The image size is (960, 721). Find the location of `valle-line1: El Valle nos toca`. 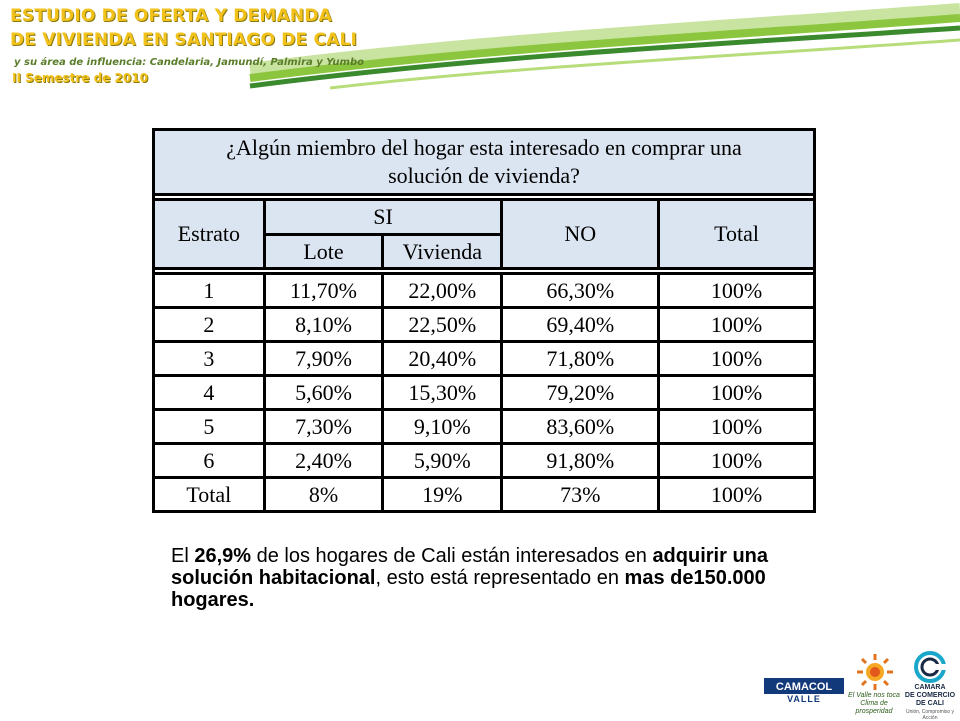

valle-line1: El Valle nos toca is located at coordinates (874, 695).